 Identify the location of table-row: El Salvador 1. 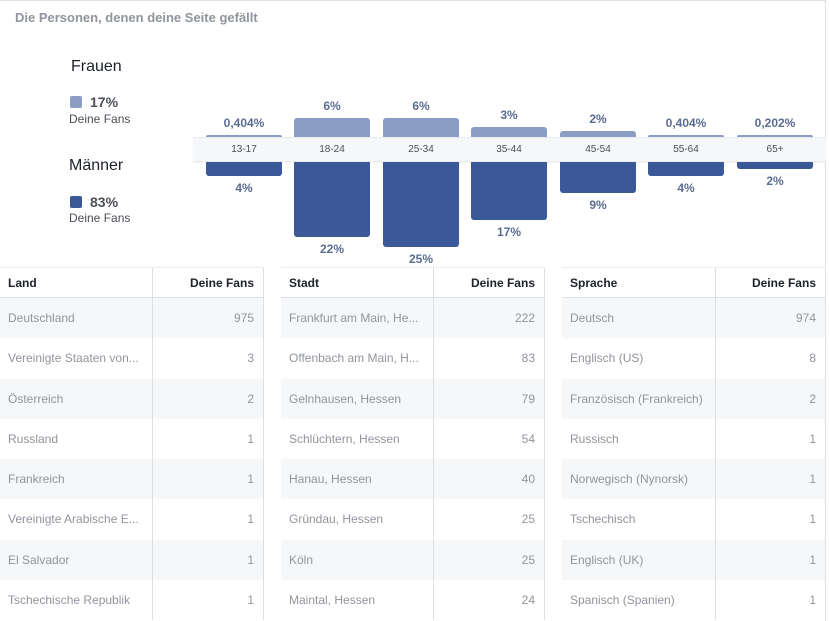
(132, 560).